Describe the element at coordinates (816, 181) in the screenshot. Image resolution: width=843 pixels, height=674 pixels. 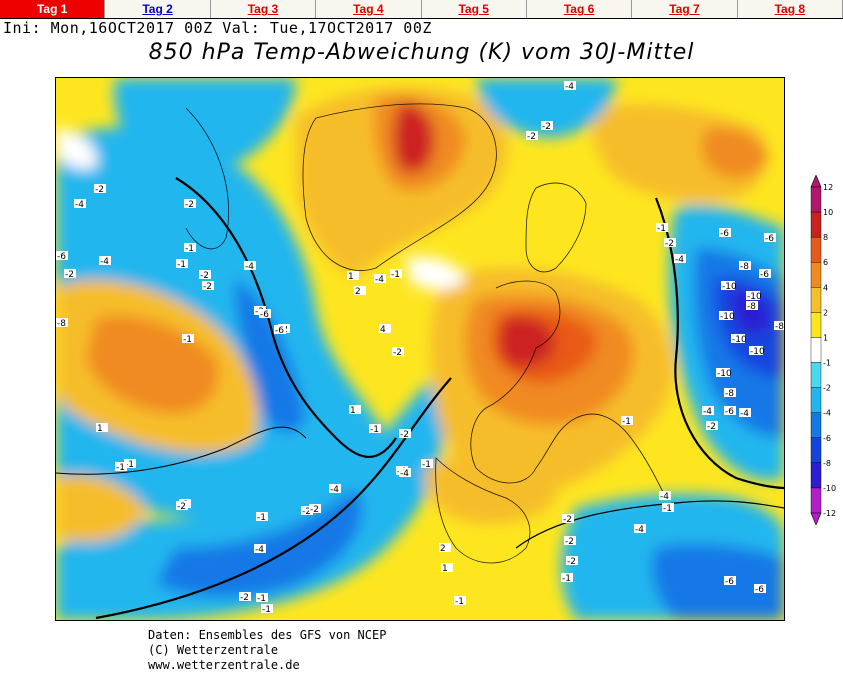
I see `legend-cap-top` at that location.